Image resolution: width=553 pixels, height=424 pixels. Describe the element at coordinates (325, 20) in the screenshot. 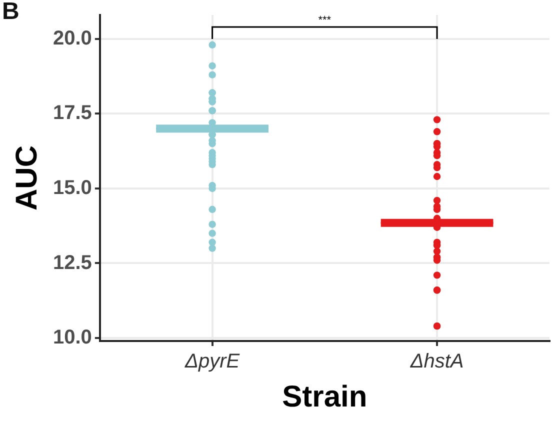

I see `annotation: ***` at that location.